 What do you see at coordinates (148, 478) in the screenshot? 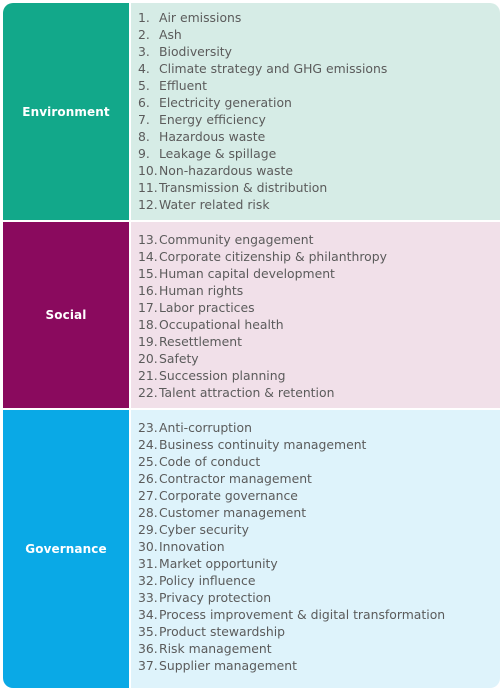
I see `topic-number: 26.` at bounding box center [148, 478].